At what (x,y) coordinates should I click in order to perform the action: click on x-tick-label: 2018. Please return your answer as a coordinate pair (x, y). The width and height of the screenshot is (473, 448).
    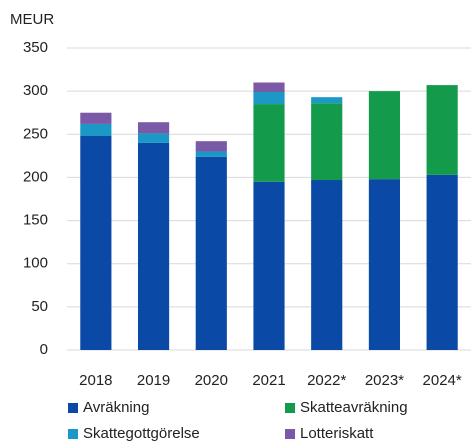
    Looking at the image, I should click on (95, 380).